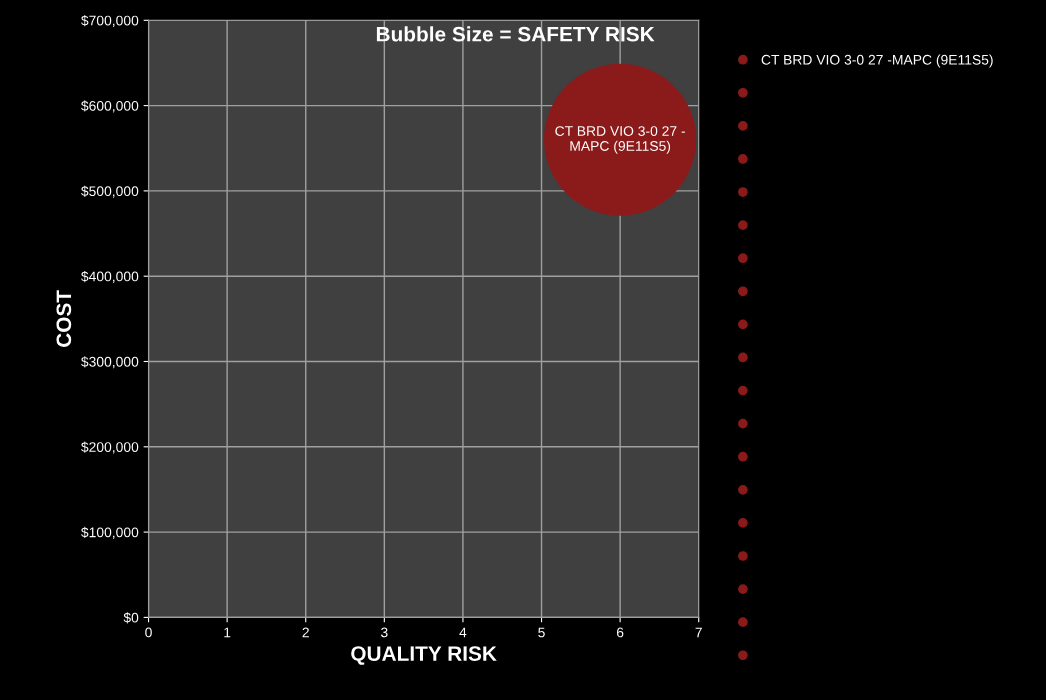 This screenshot has width=1046, height=700. I want to click on x-tick-label: 6, so click(620, 632).